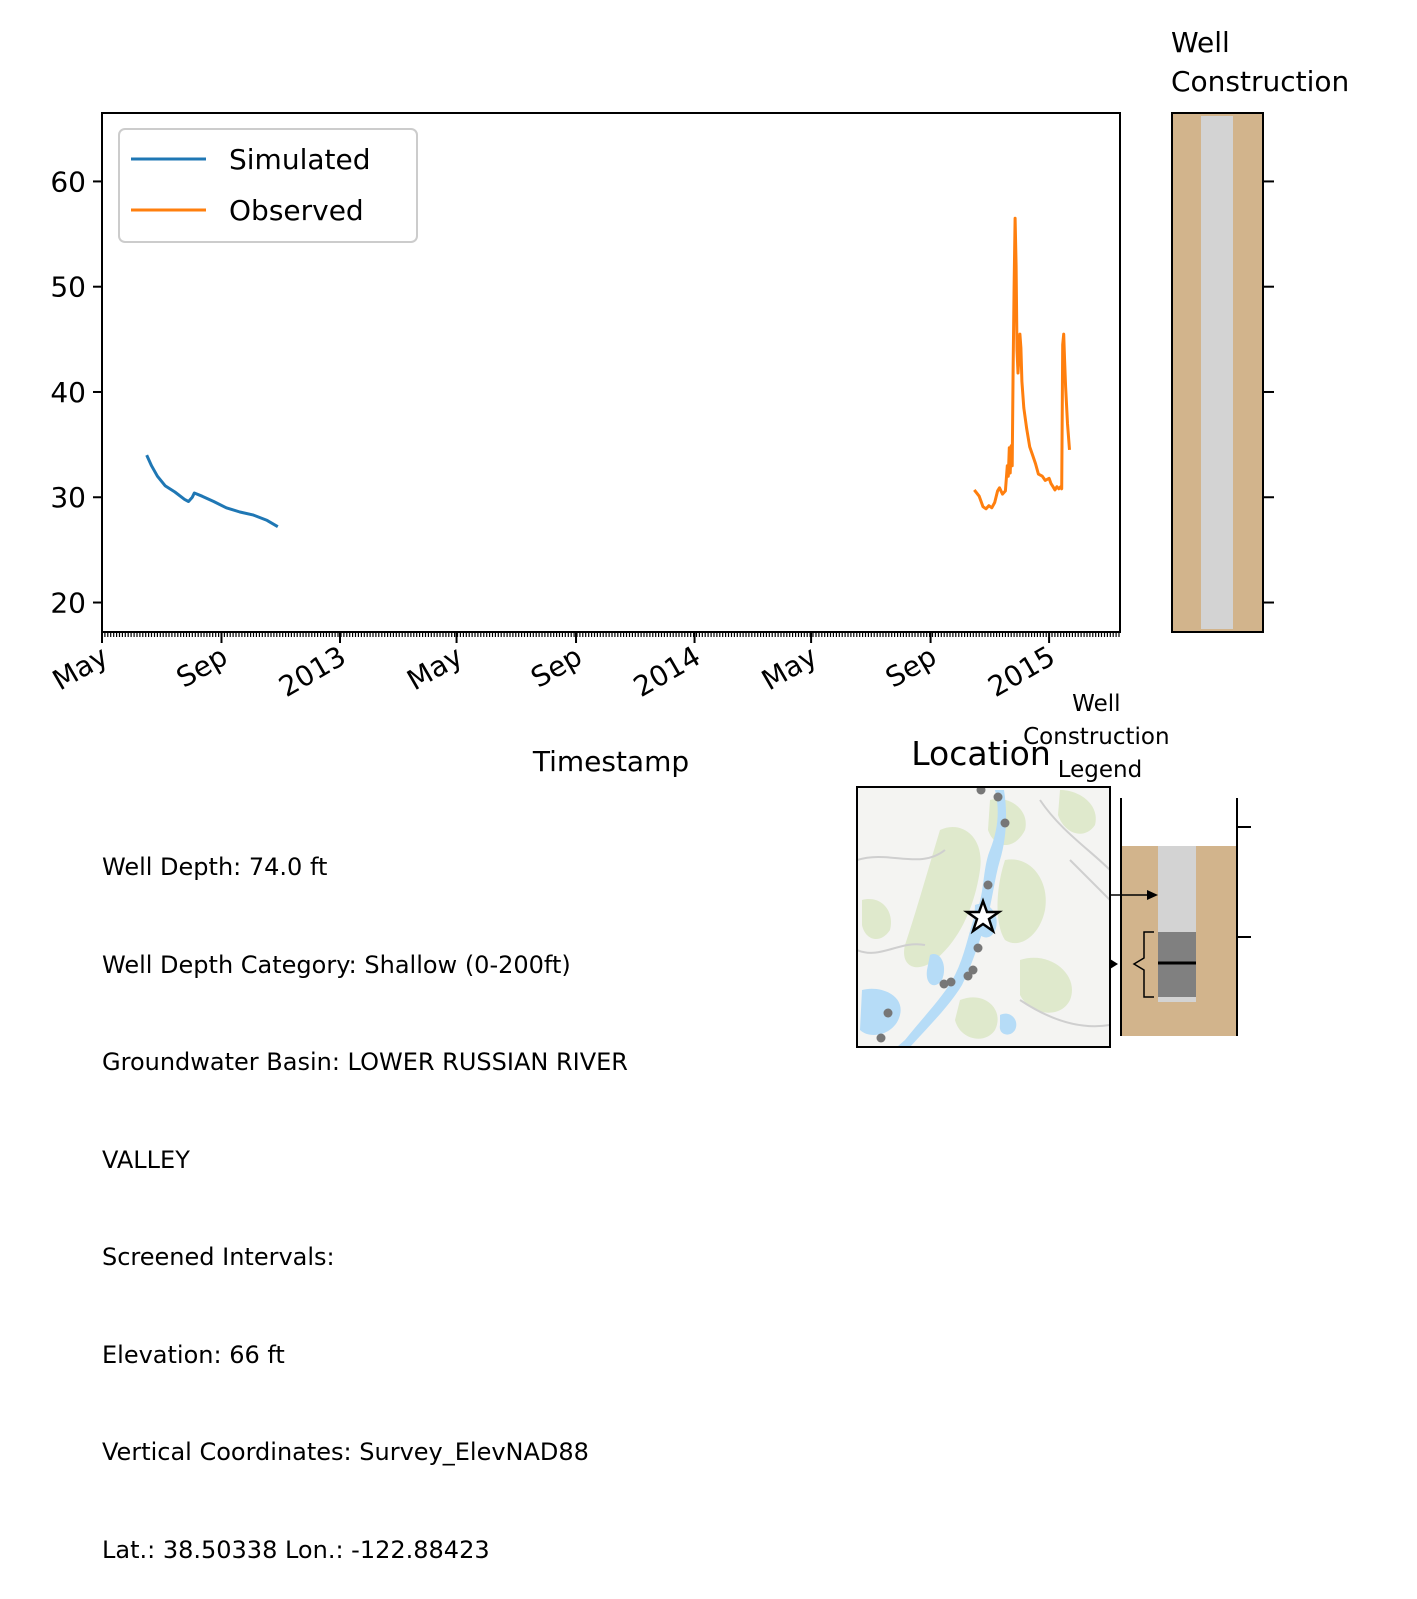 This screenshot has width=1417, height=1599. Describe the element at coordinates (218, 1257) in the screenshot. I see `screened-intervals-line: Screened Intervals:` at that location.